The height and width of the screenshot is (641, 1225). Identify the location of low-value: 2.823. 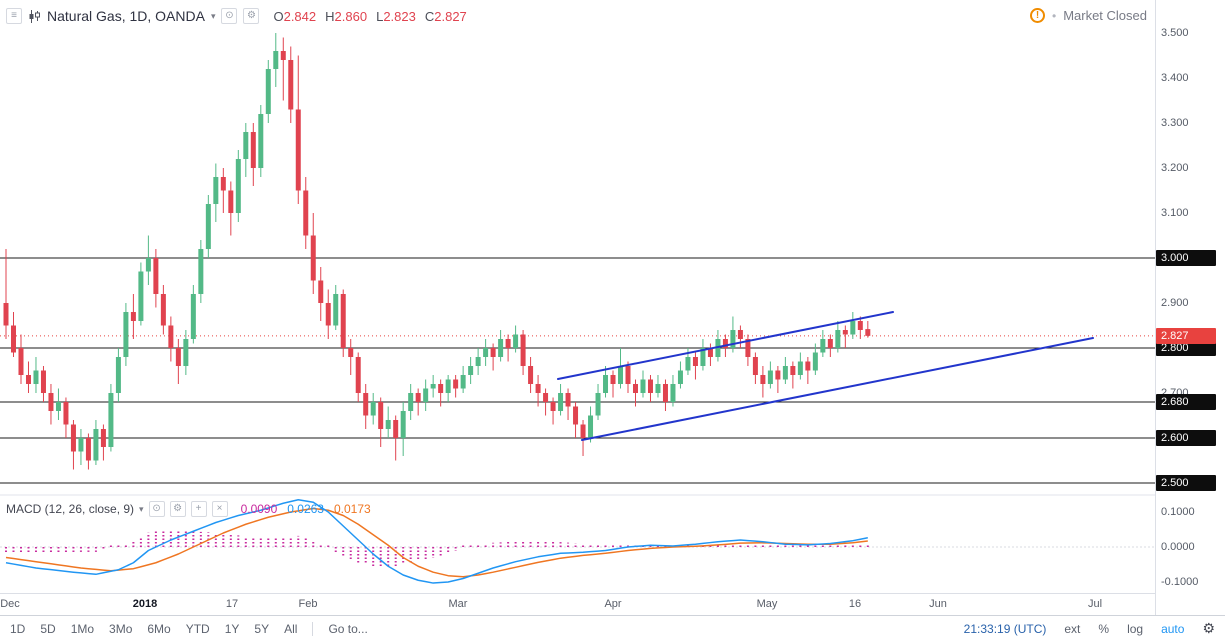
(399, 16).